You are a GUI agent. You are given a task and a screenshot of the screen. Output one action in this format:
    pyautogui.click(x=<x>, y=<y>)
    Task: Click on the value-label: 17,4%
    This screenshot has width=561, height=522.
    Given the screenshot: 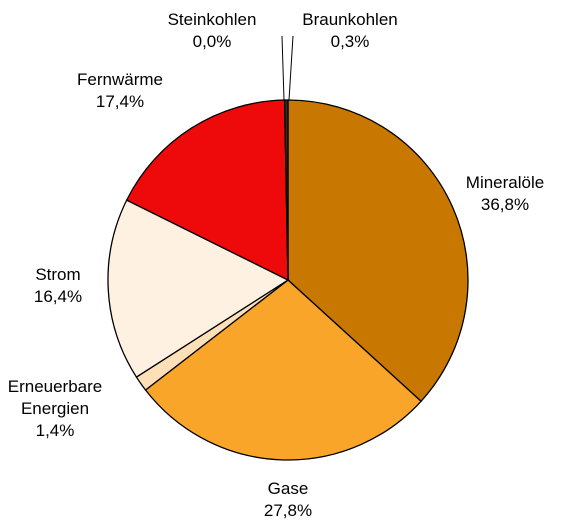 What is the action you would take?
    pyautogui.click(x=120, y=101)
    